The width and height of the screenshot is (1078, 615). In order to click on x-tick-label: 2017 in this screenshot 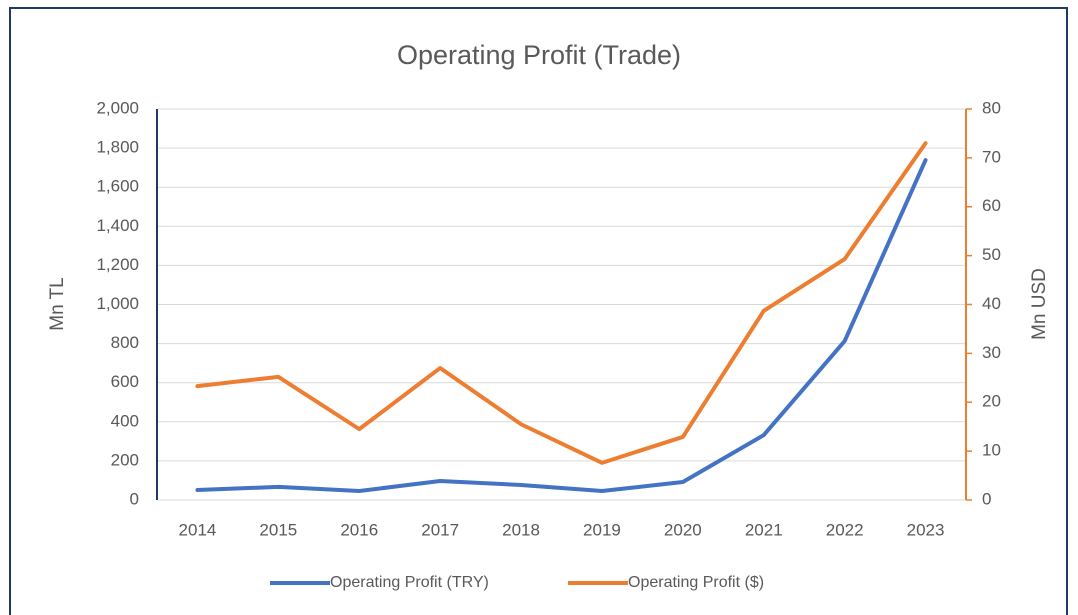, I will do `click(440, 529)`.